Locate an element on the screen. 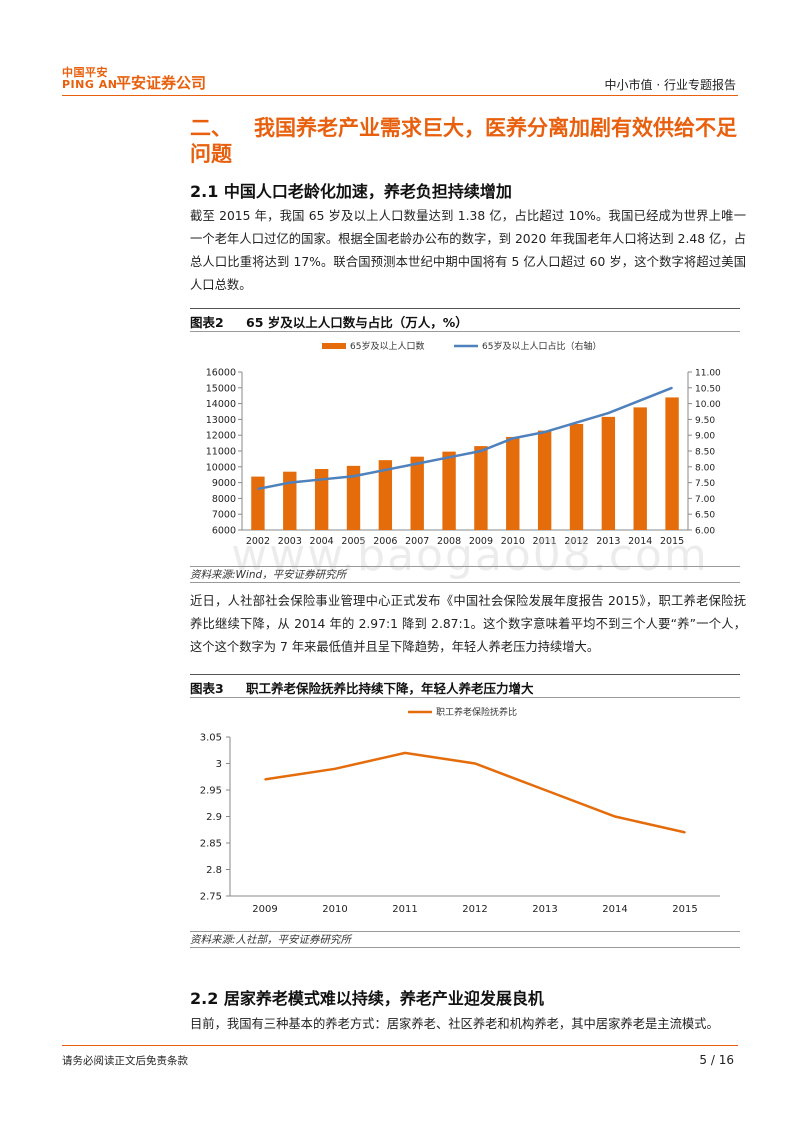 The width and height of the screenshot is (800, 1132). subsection-title-2: 2.2 居家养老模式难以持续，养老产业迎发展良机 is located at coordinates (367, 998).